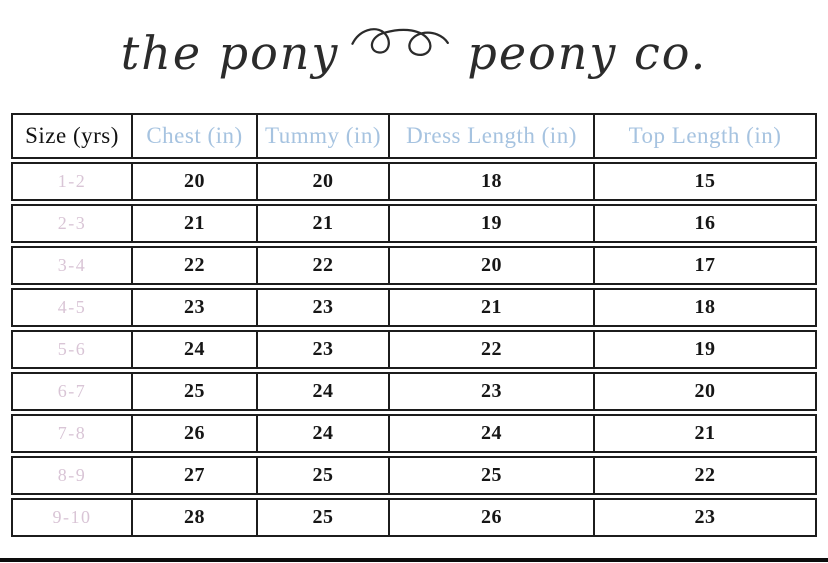 The image size is (828, 563). Describe the element at coordinates (195, 265) in the screenshot. I see `chest-cell: 22` at that location.